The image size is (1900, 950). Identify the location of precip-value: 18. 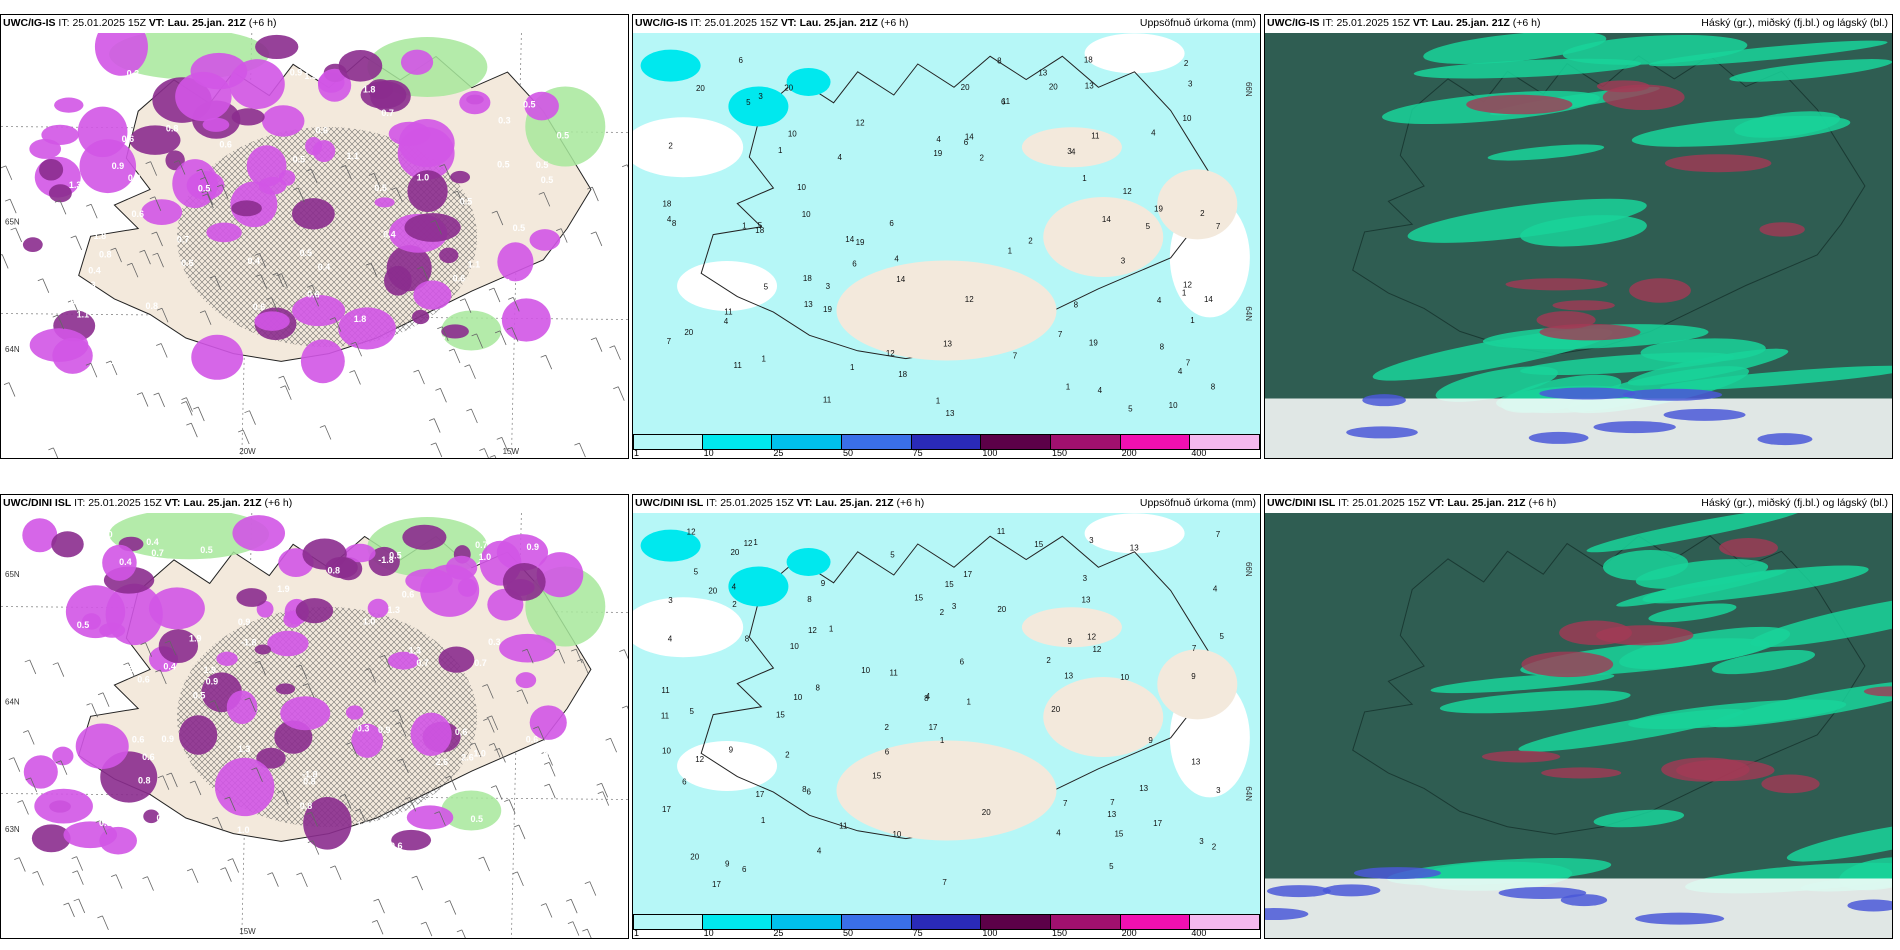
(902, 374).